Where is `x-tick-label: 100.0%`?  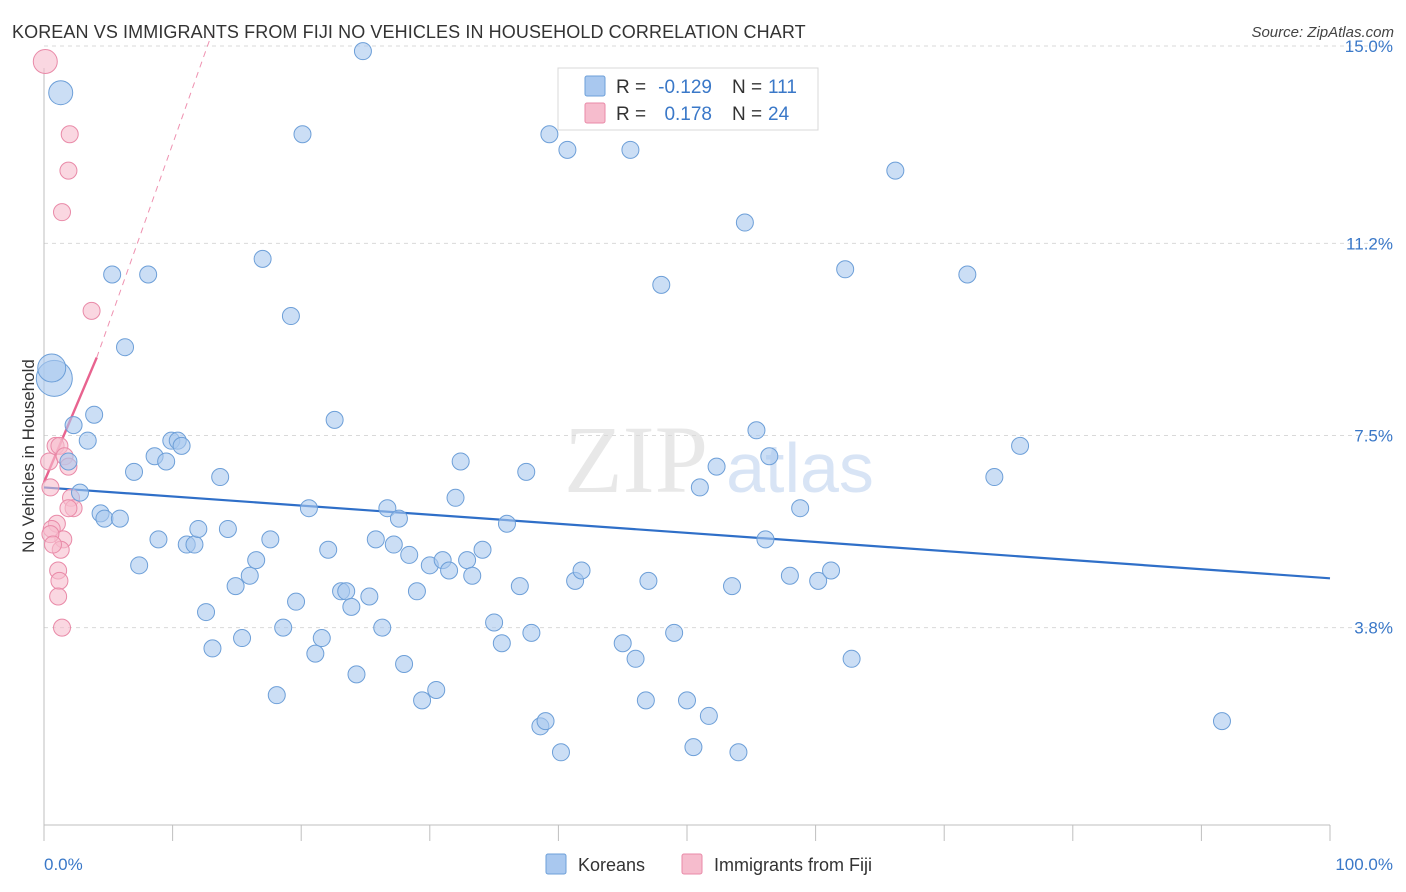 x-tick-label: 100.0% is located at coordinates (1364, 864).